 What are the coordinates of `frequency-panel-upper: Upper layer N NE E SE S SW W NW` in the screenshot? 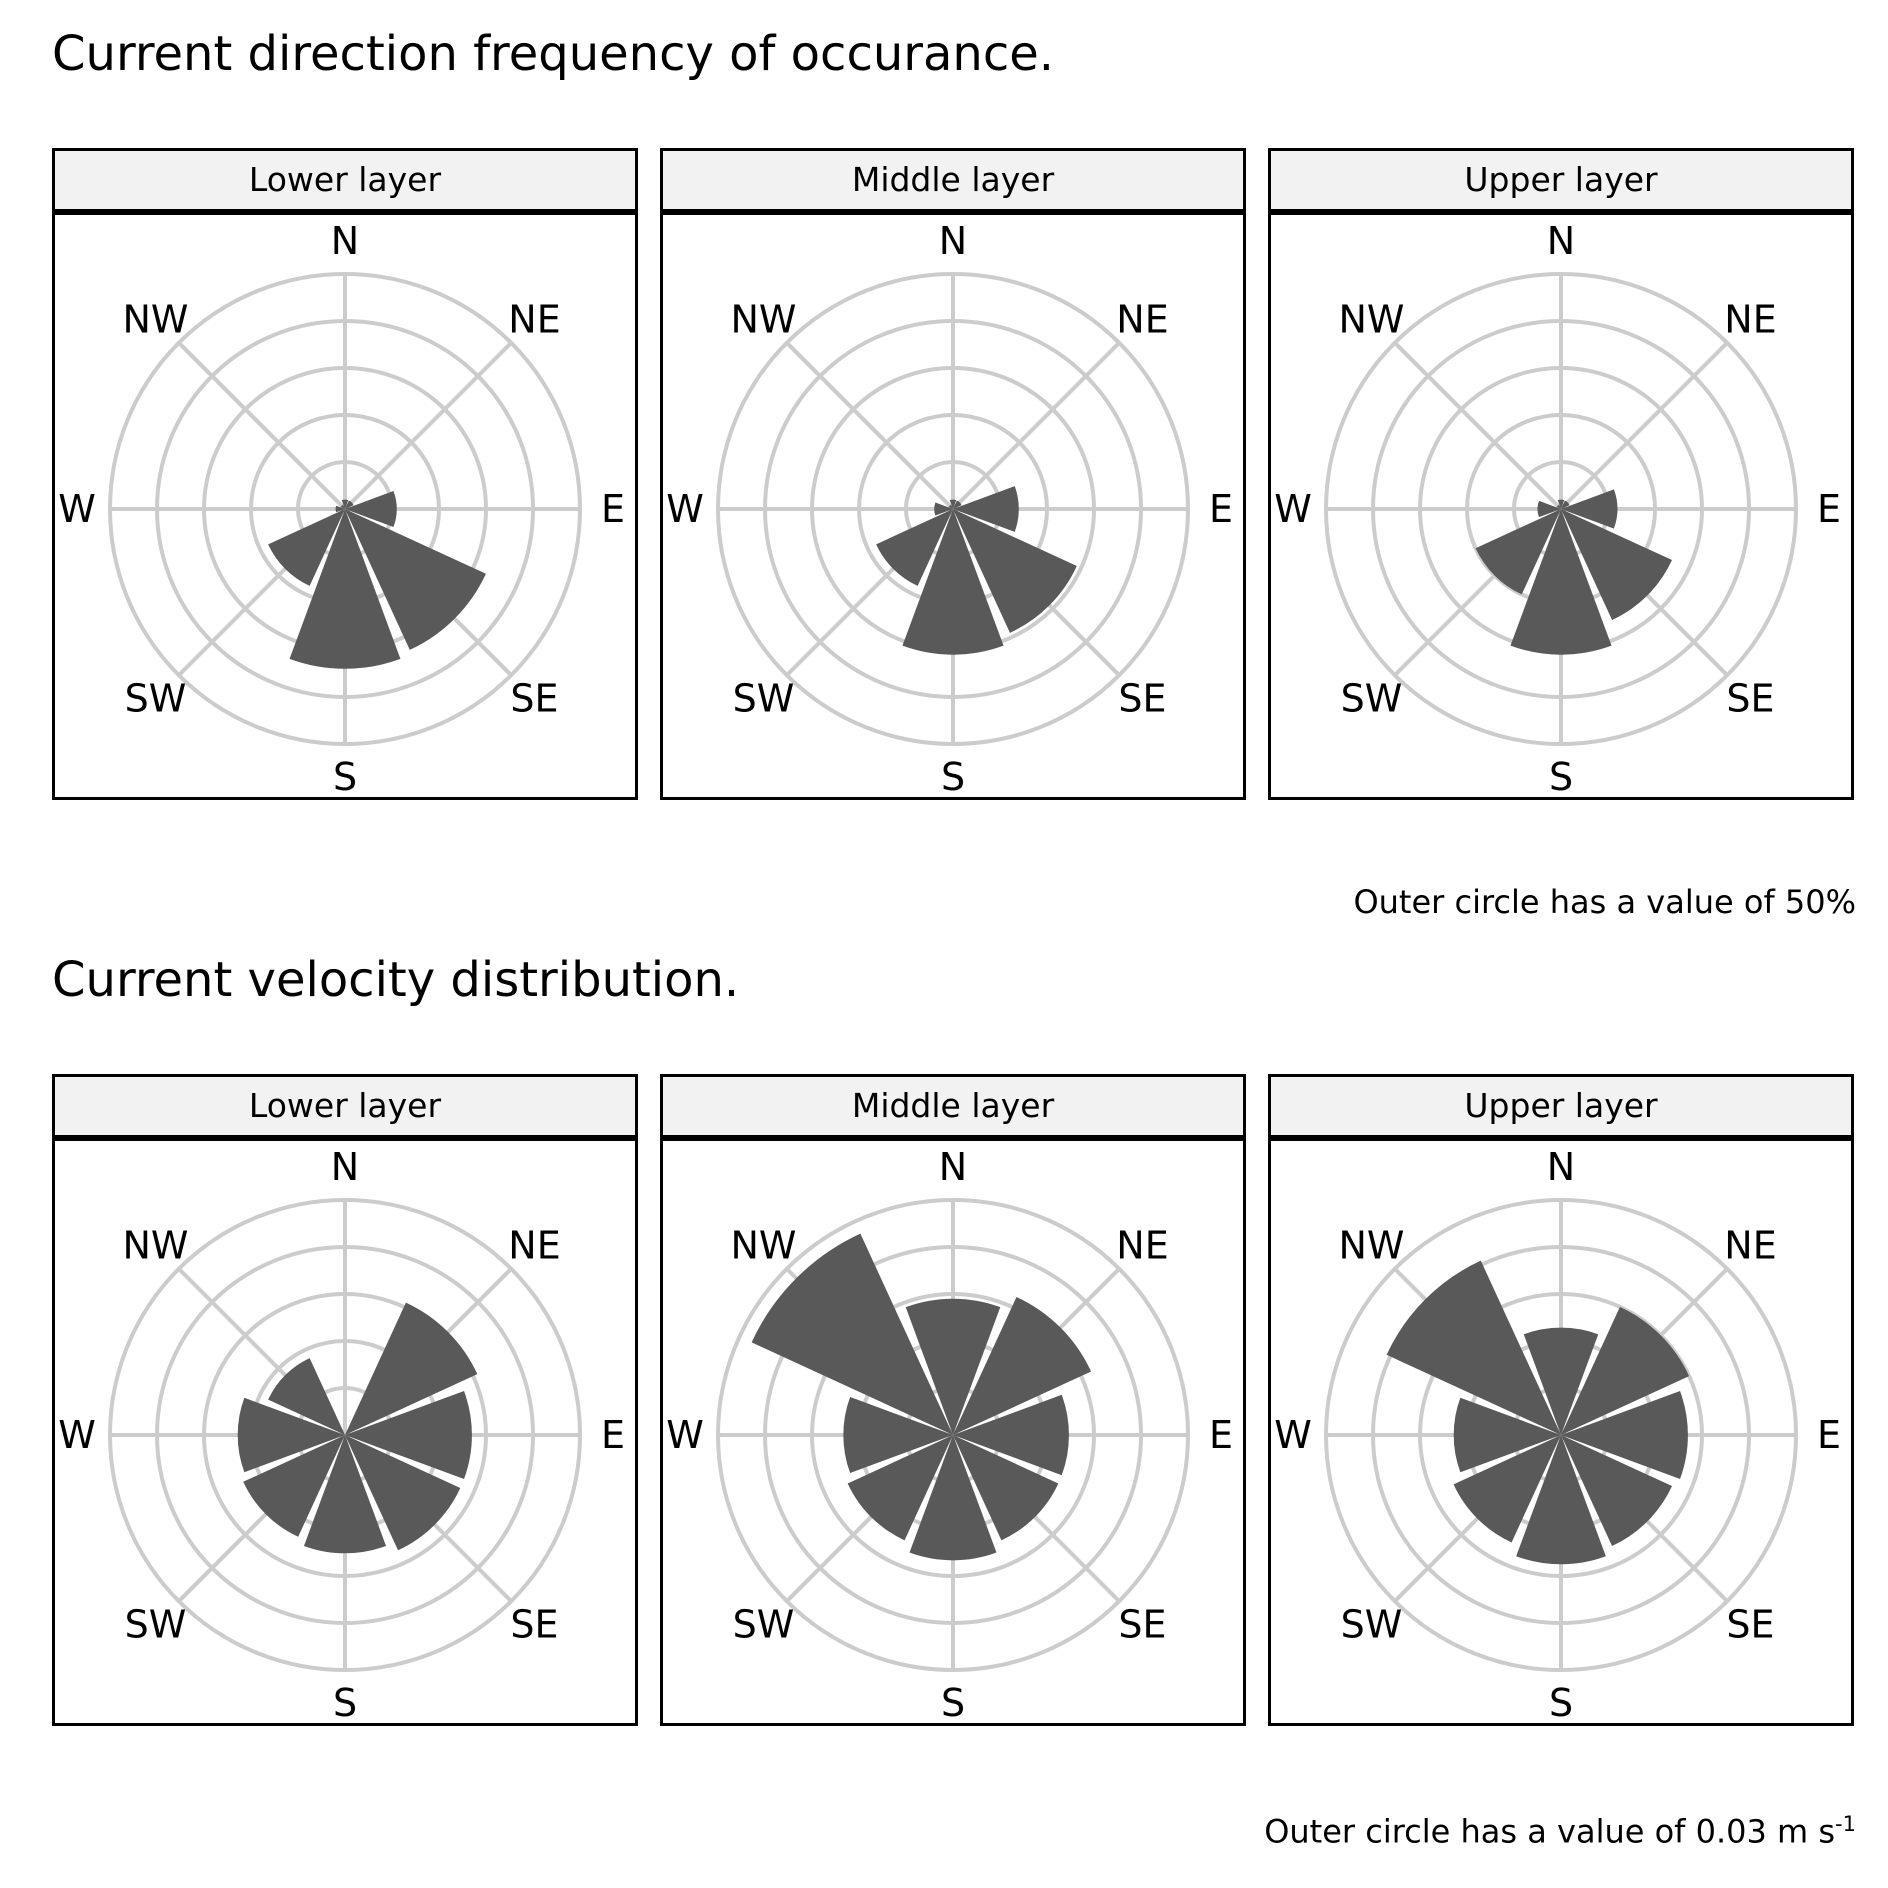 It's located at (1561, 474).